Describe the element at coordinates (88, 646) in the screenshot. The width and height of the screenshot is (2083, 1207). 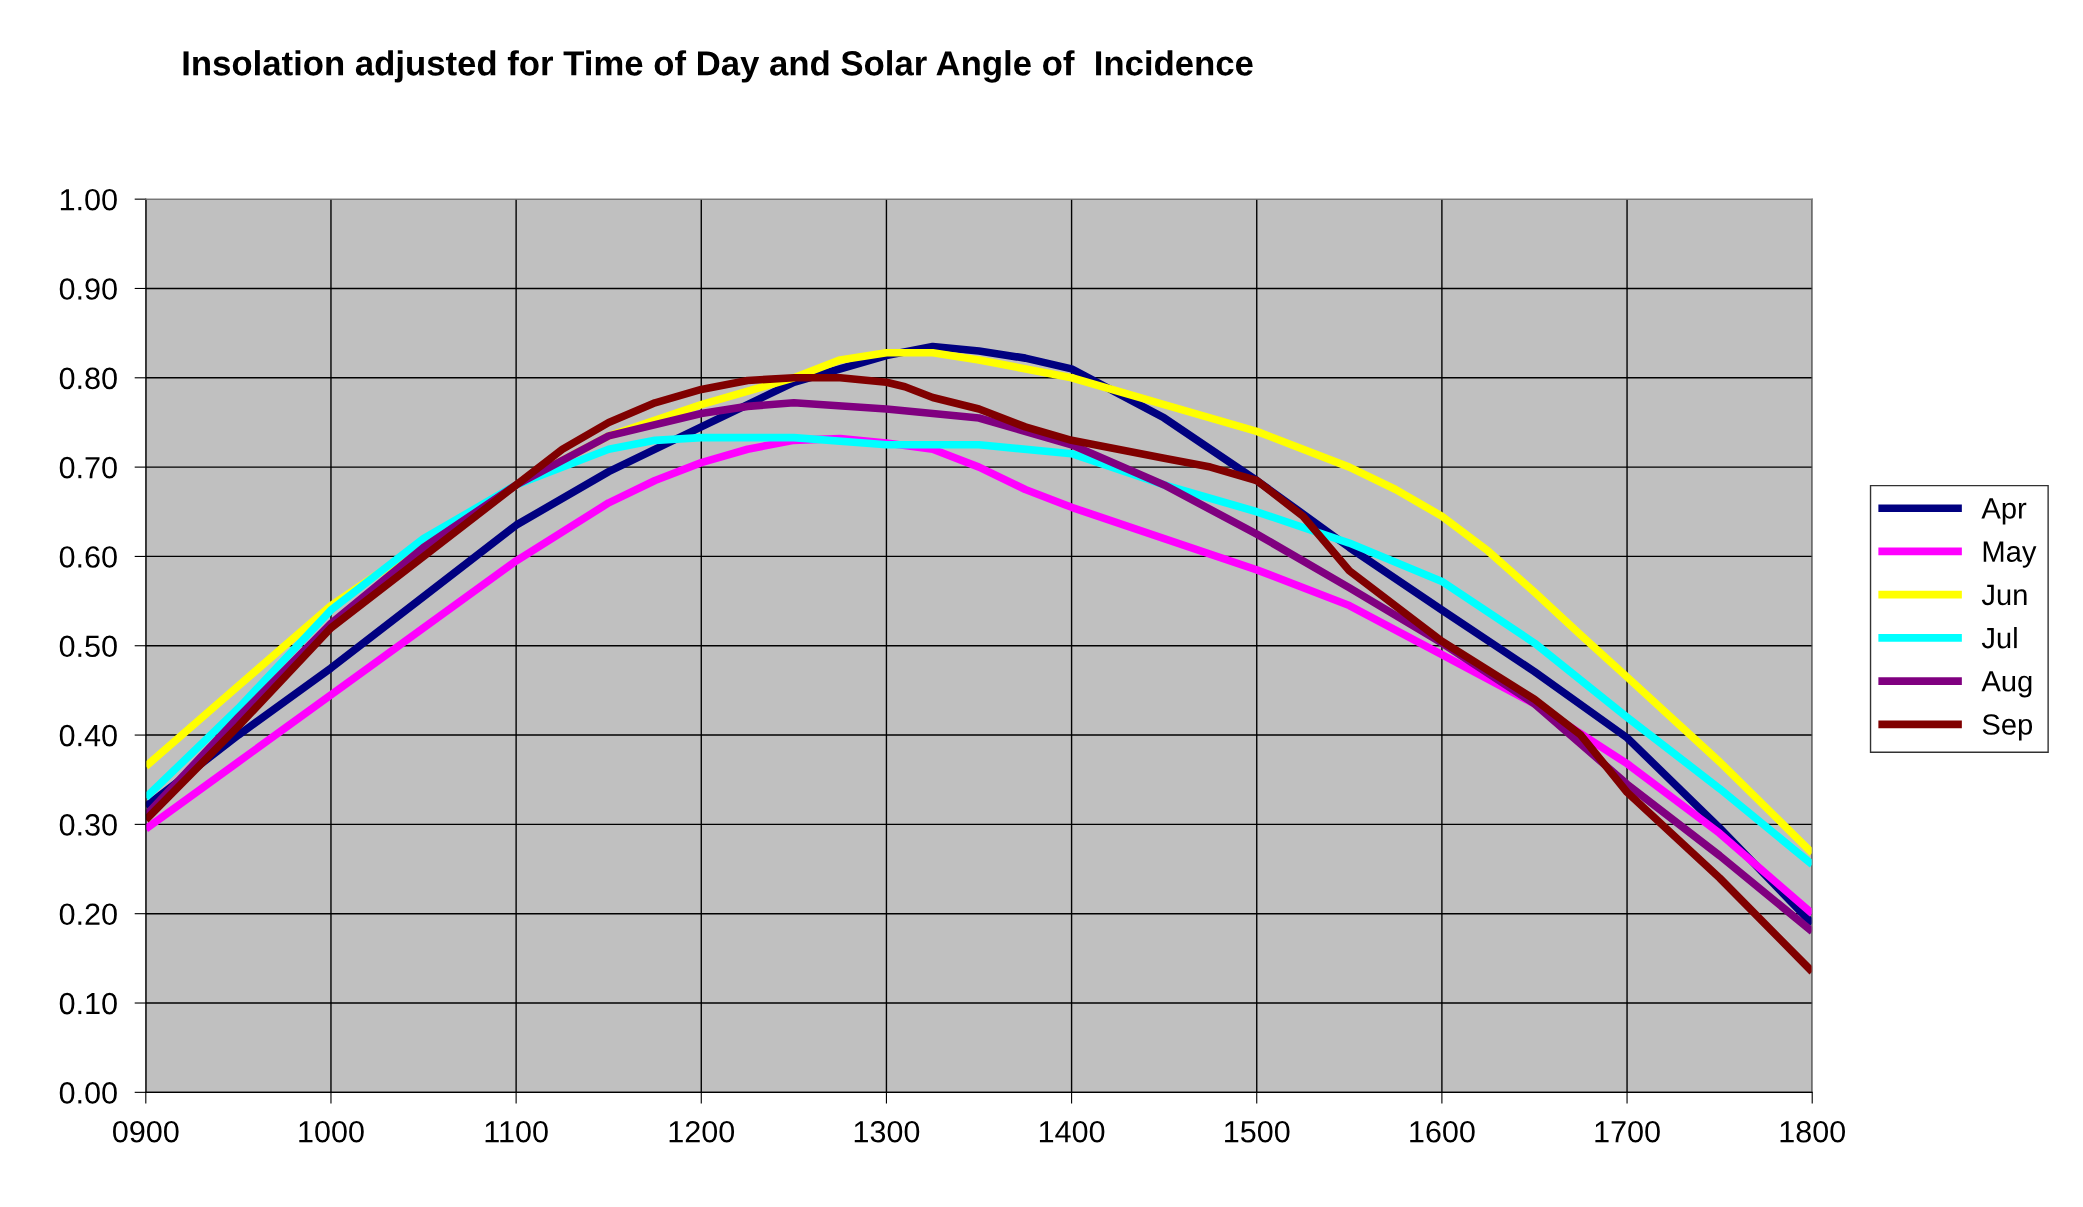
I see `y-tick-label: 0.50` at that location.